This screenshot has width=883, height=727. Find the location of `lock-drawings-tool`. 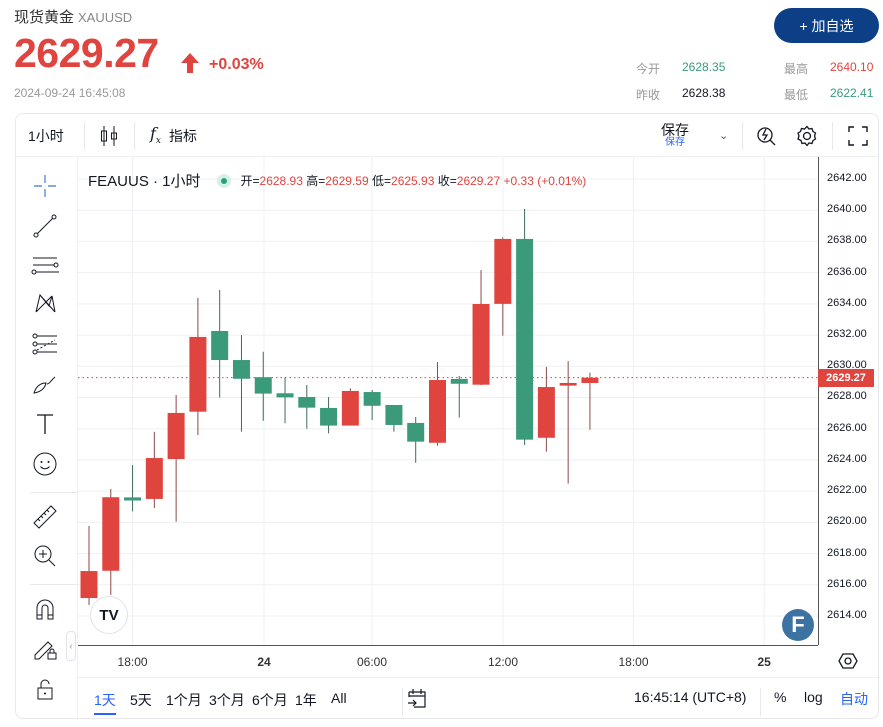

lock-drawings-tool is located at coordinates (45, 648).